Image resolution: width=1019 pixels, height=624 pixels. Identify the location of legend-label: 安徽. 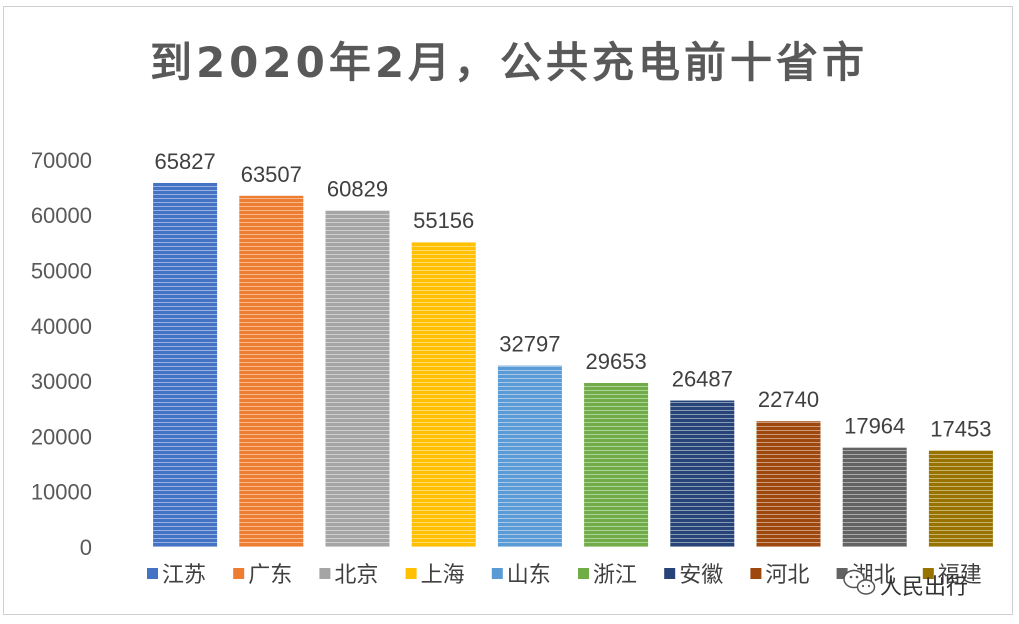
(701, 575).